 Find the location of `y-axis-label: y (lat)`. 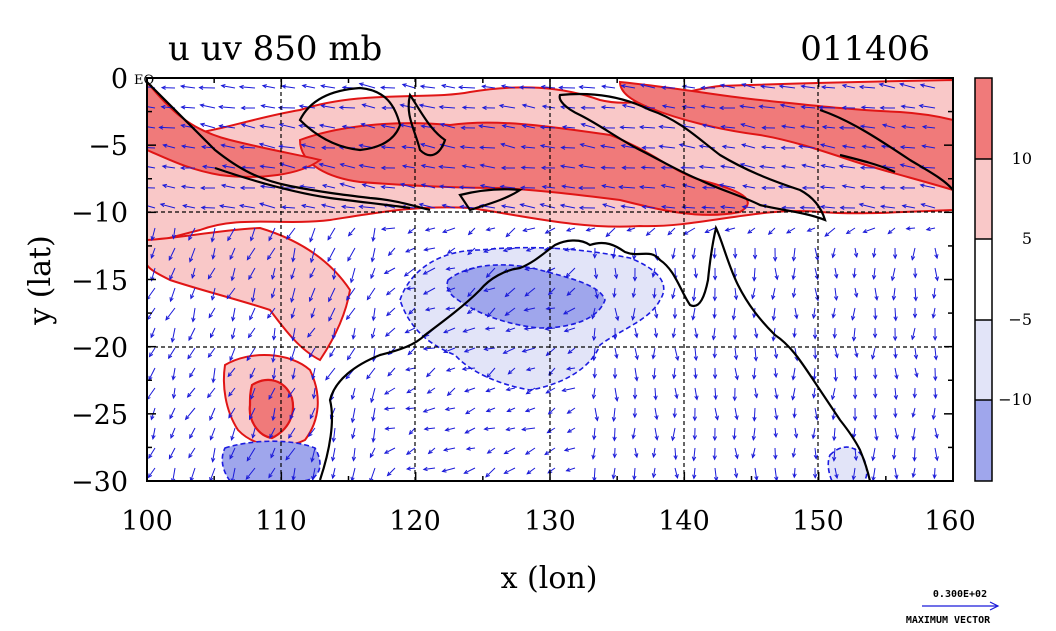

y-axis-label: y (lat) is located at coordinates (40, 280).